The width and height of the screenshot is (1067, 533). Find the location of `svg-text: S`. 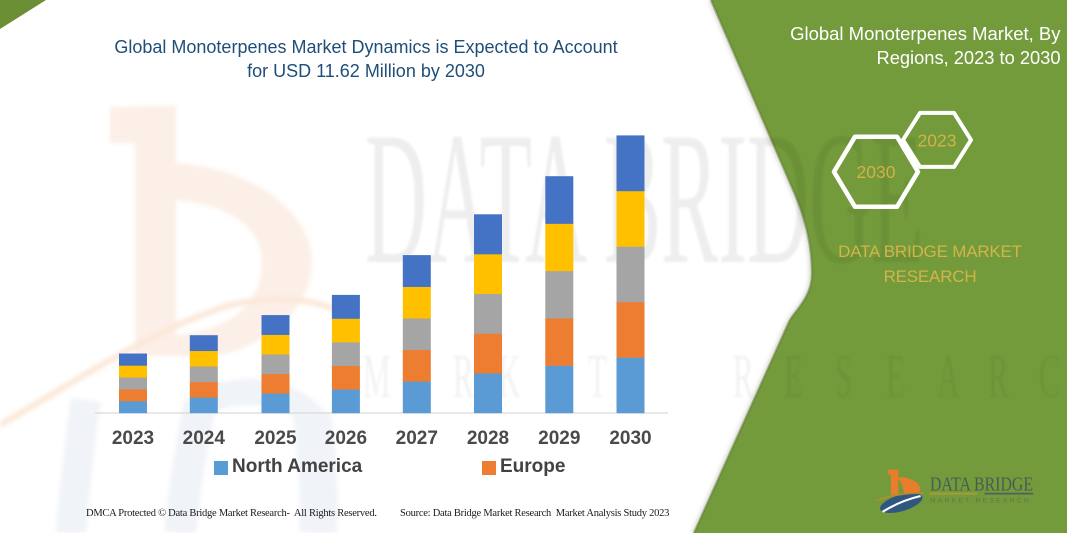

svg-text: S is located at coordinates (843, 376).